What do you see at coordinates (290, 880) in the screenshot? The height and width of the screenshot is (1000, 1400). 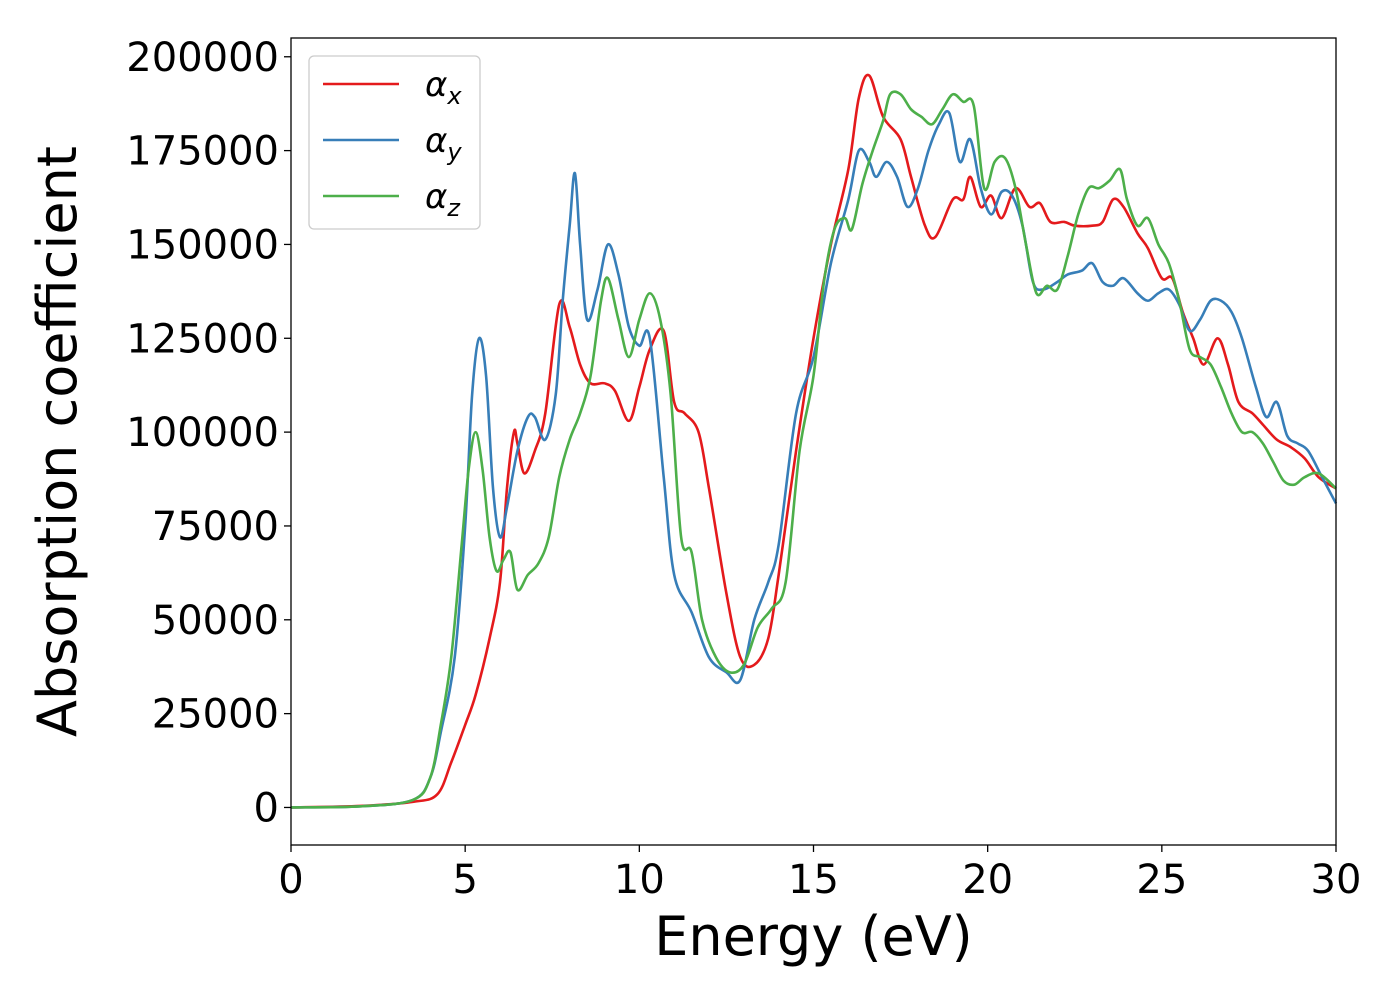 I see `x-tick-label: 0` at bounding box center [290, 880].